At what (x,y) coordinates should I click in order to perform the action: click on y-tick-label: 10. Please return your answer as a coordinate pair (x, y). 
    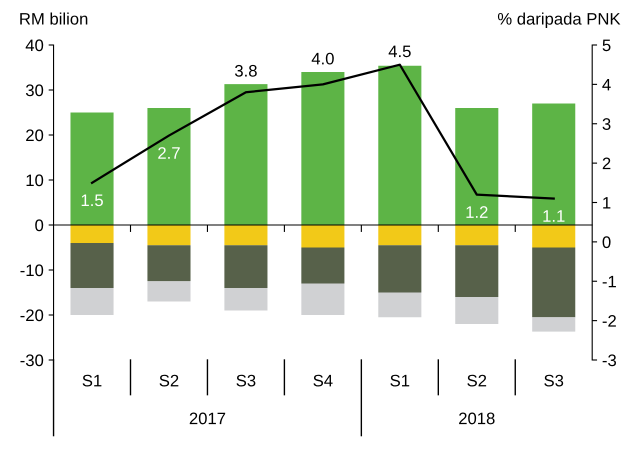
    Looking at the image, I should click on (35, 180).